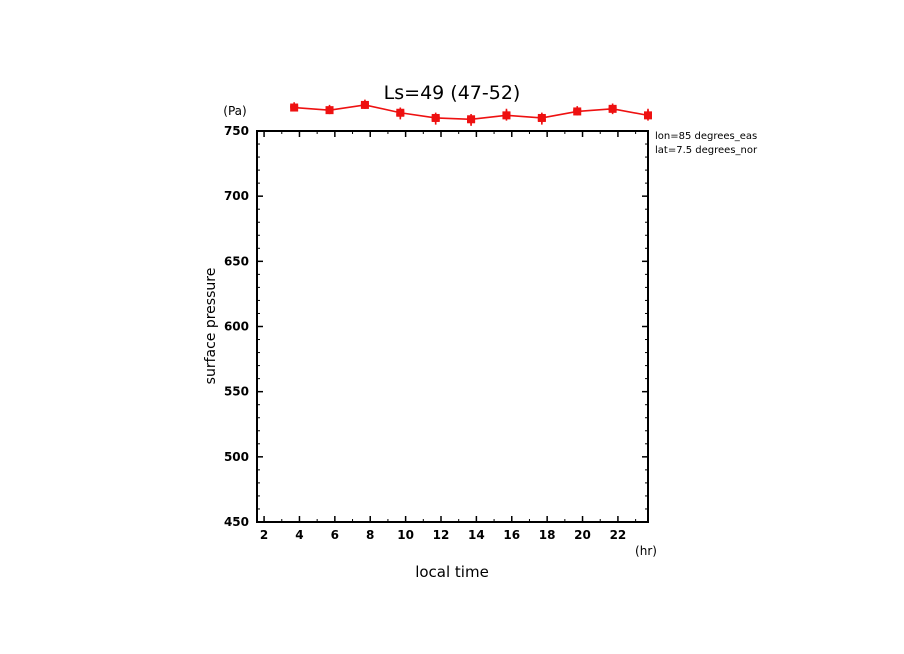 Image resolution: width=904 pixels, height=654 pixels. I want to click on x-tick-label: 6, so click(335, 535).